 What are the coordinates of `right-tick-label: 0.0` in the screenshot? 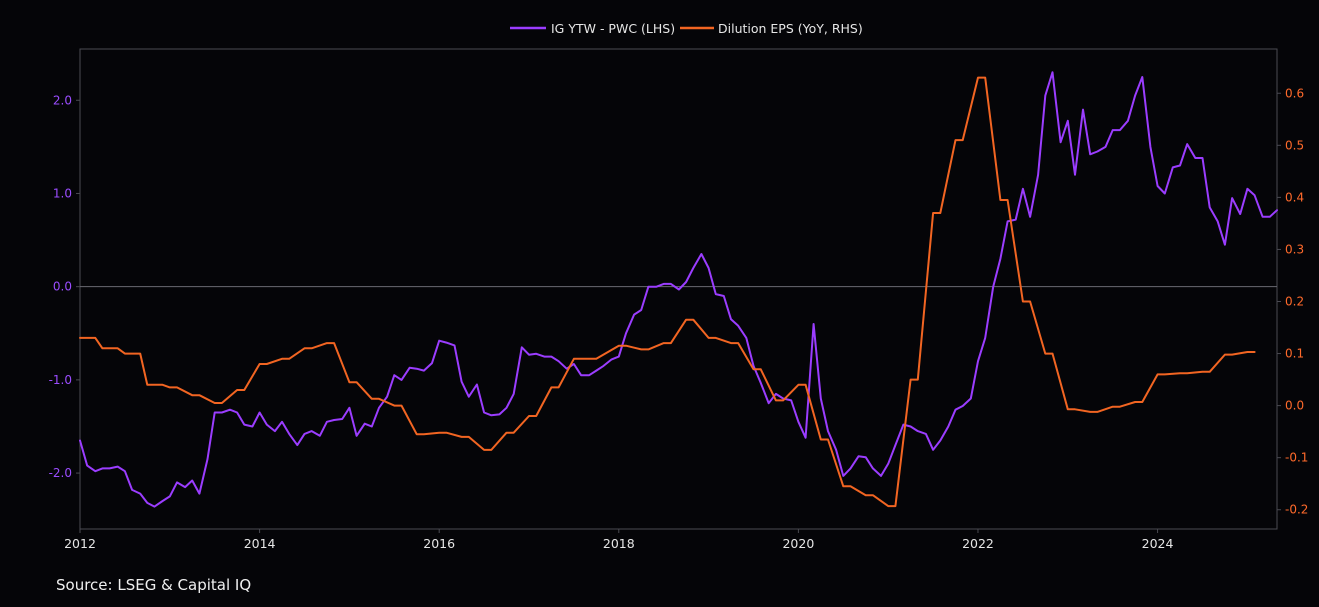 It's located at (1294, 406).